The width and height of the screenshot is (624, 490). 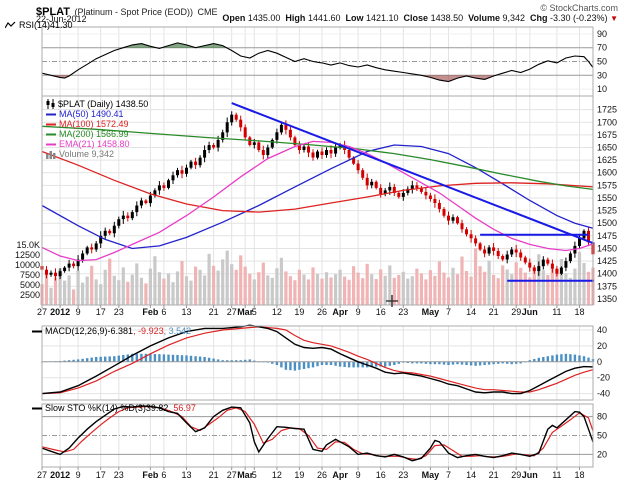 I want to click on bars-icon, so click(x=51, y=154).